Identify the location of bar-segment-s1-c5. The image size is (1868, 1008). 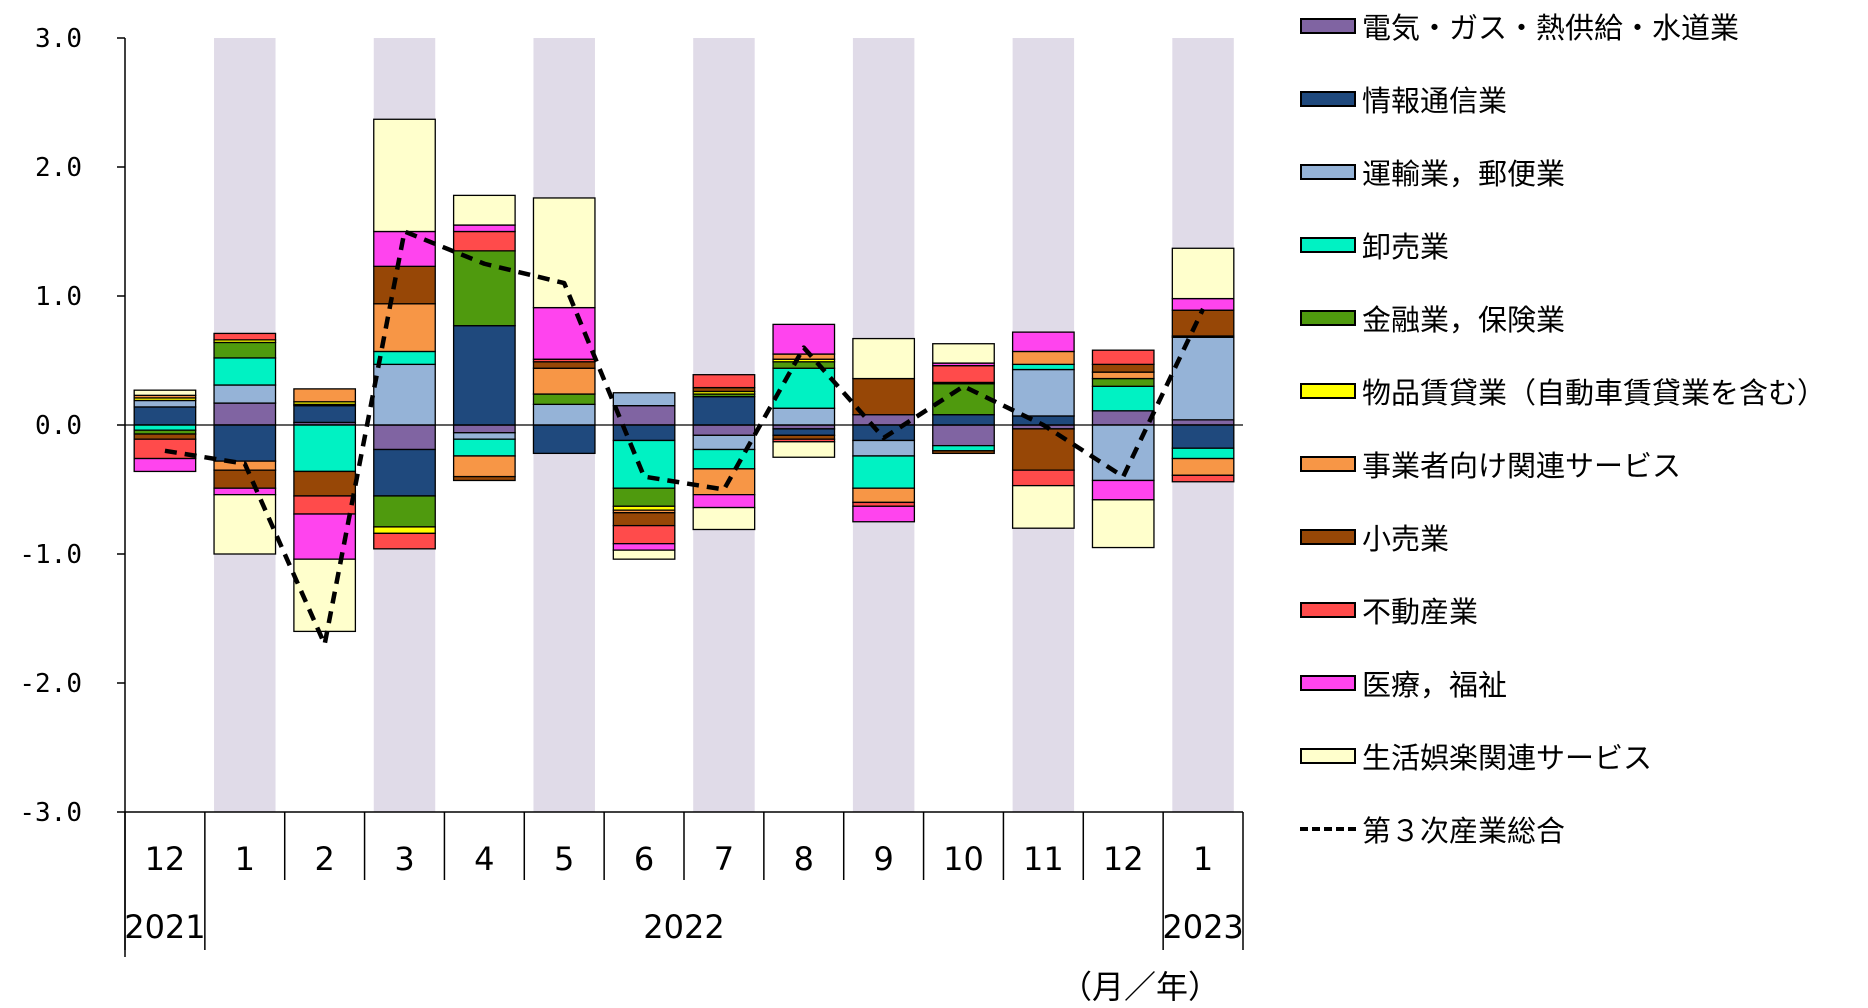
(564, 439).